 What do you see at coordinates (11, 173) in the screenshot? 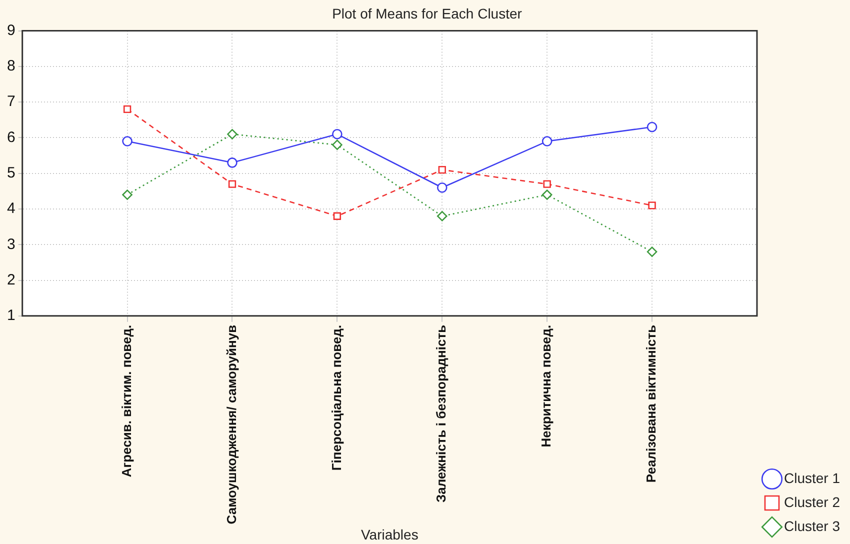
I see `y-tick-label: 5` at bounding box center [11, 173].